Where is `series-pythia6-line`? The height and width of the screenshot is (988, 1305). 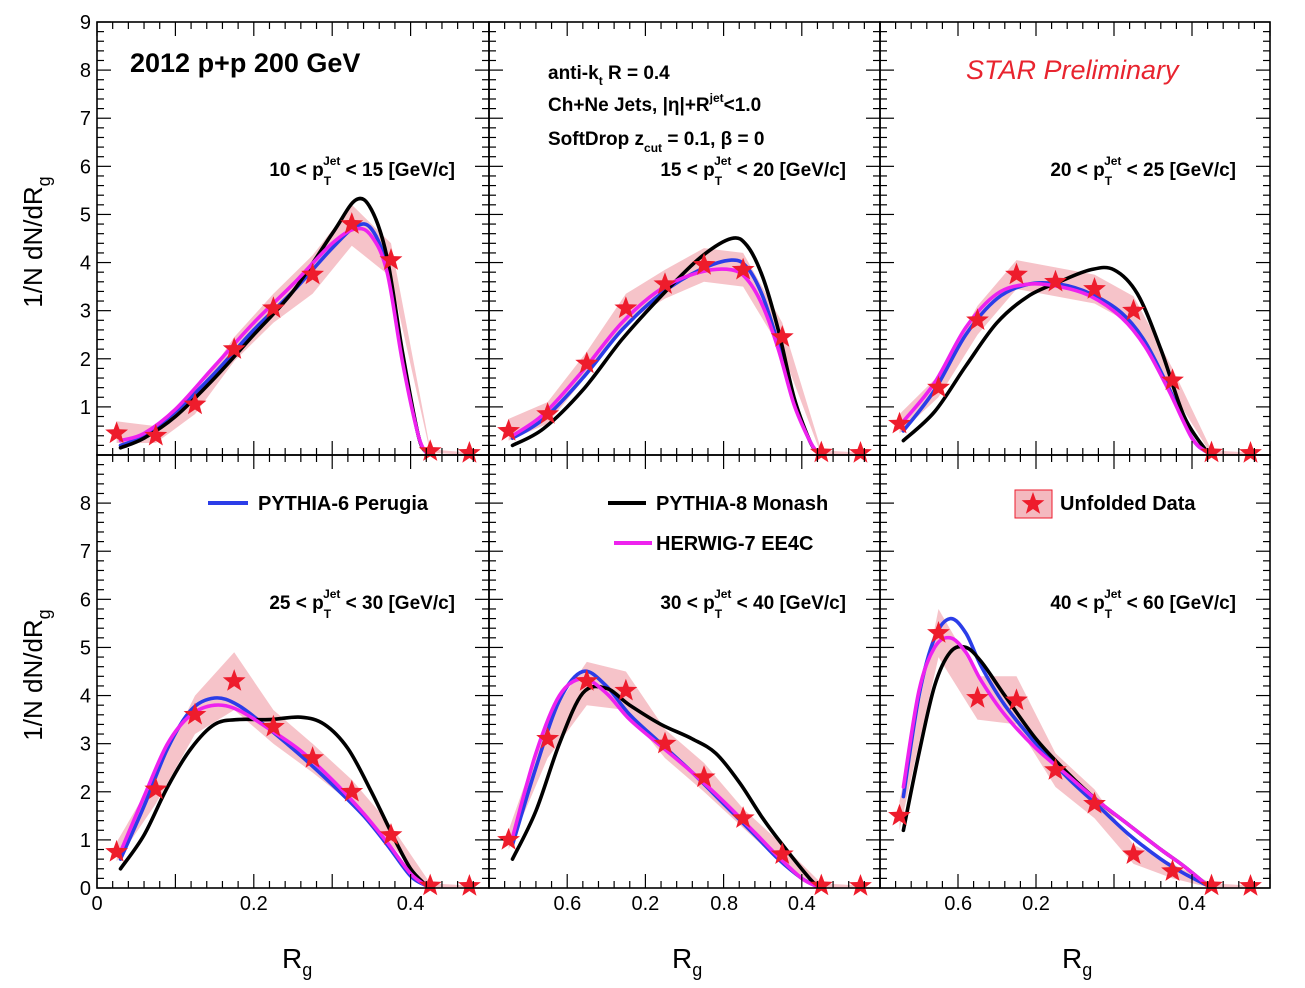
series-pythia6-line is located at coordinates (665, 778).